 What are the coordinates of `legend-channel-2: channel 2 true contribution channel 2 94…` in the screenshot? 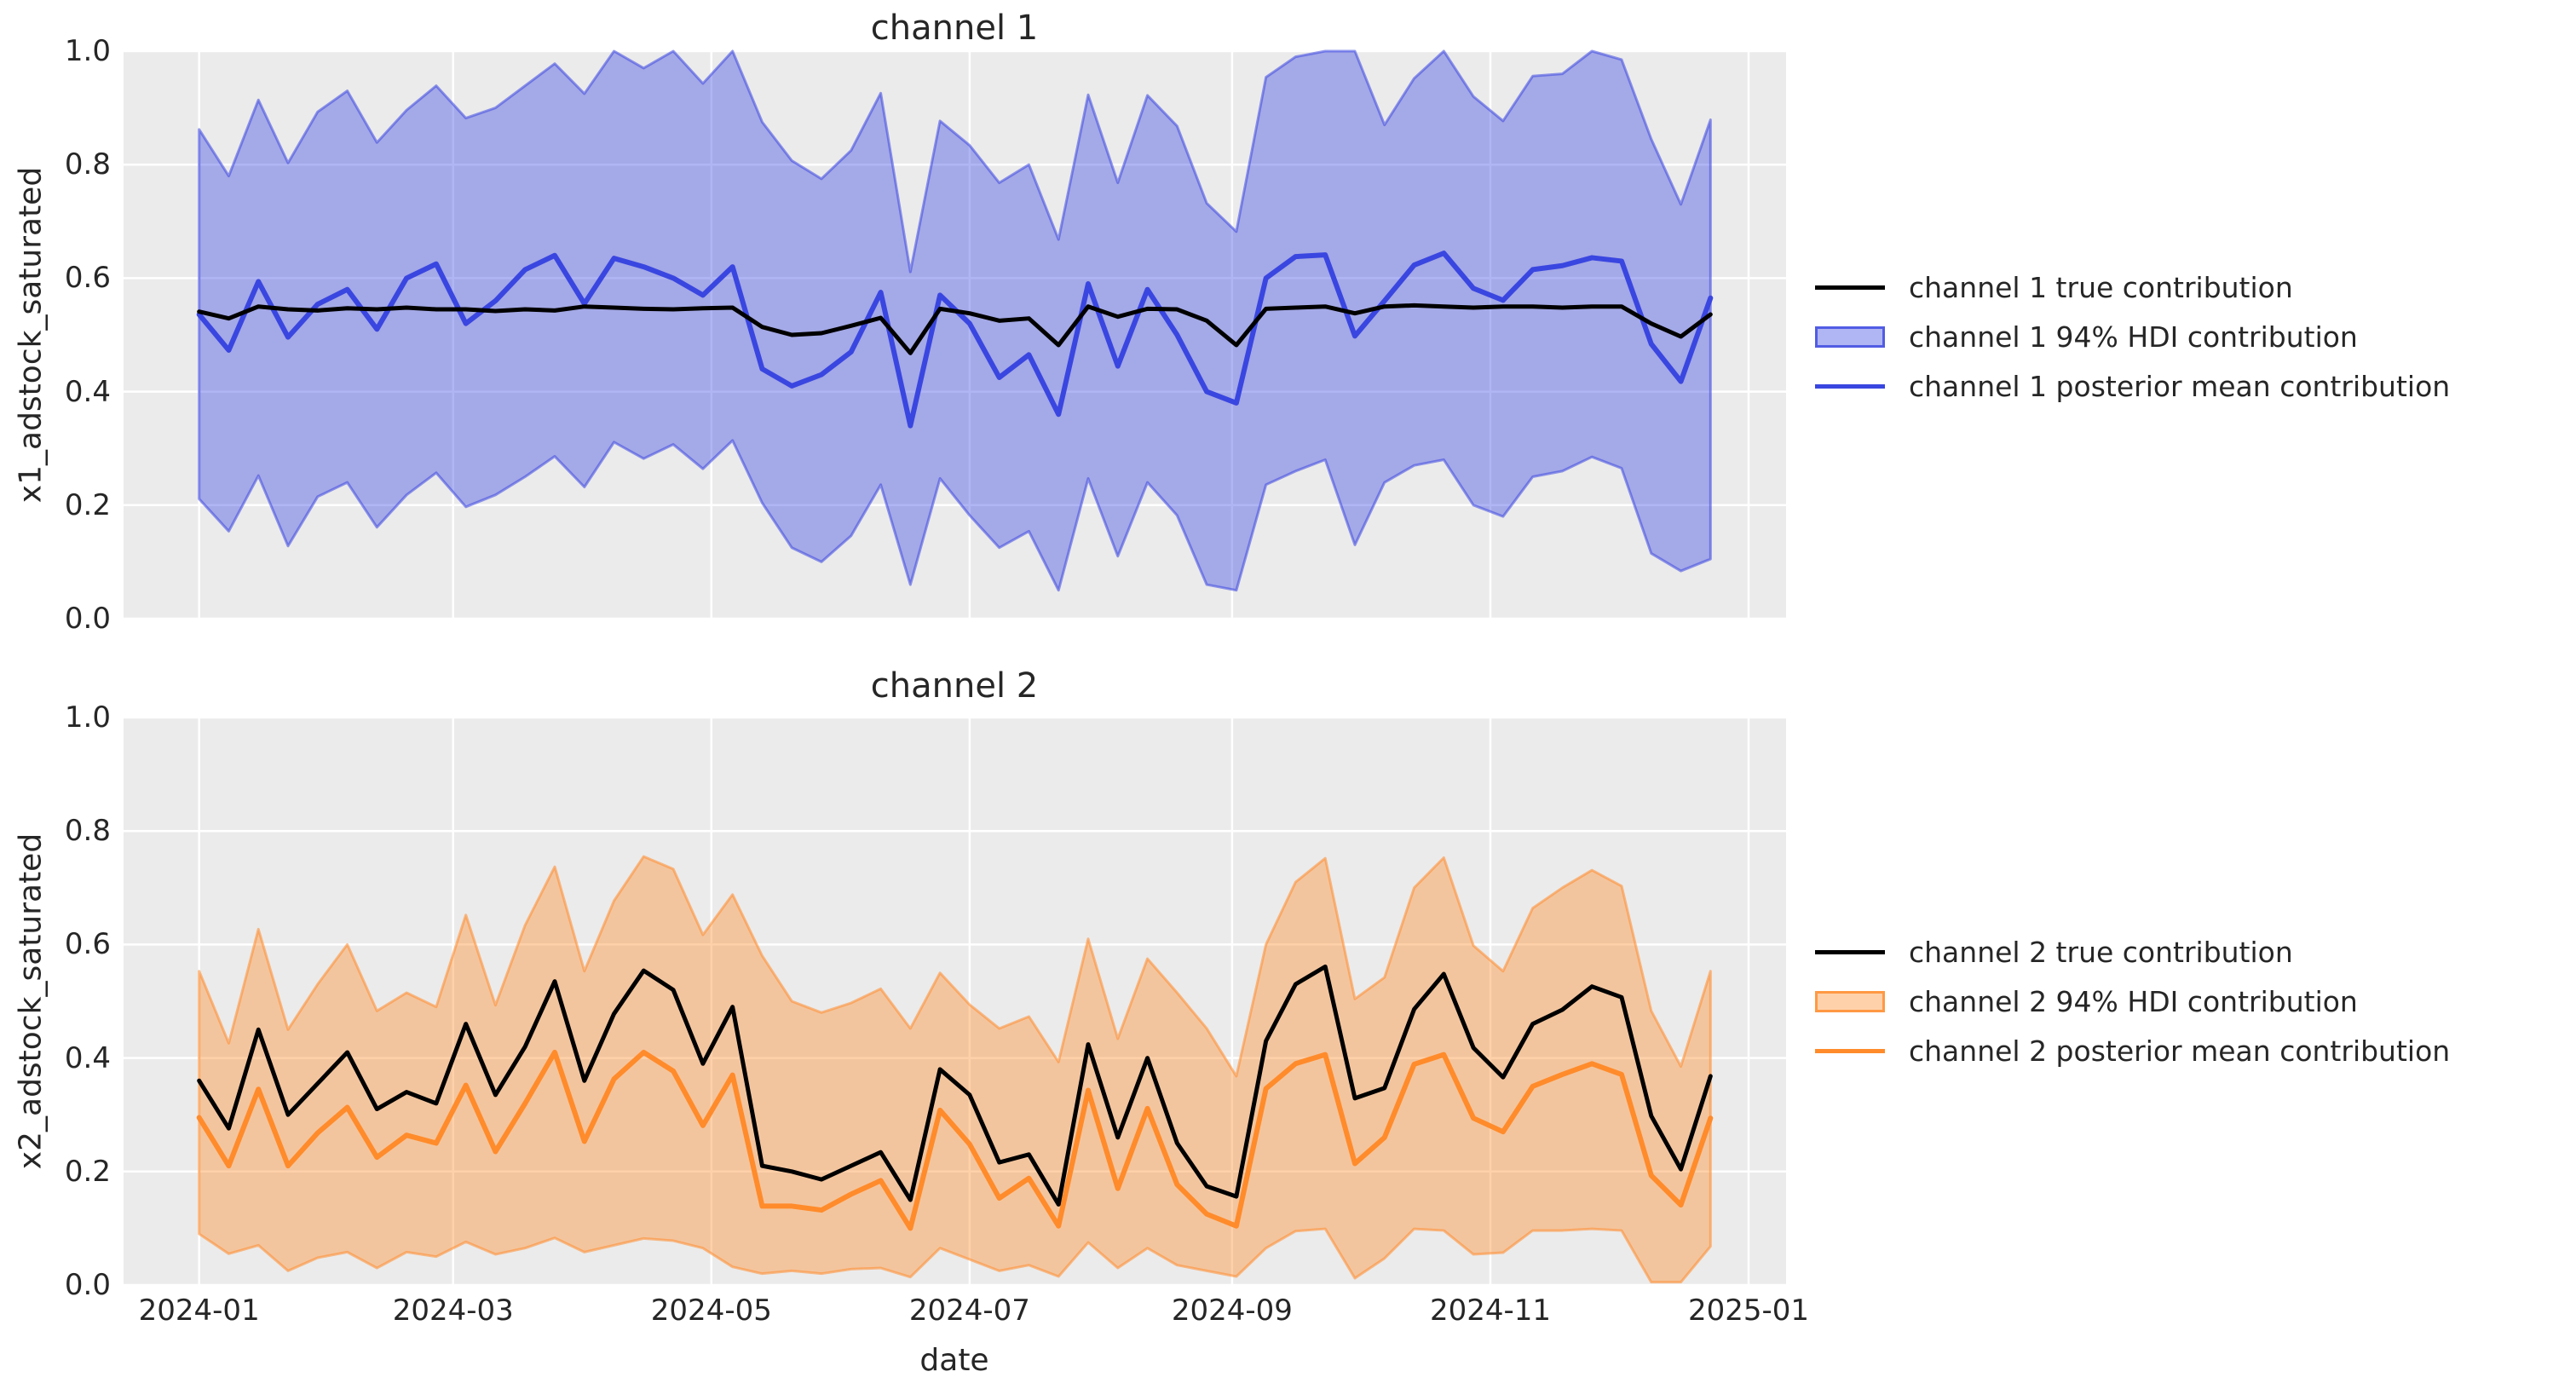 It's located at (2132, 1001).